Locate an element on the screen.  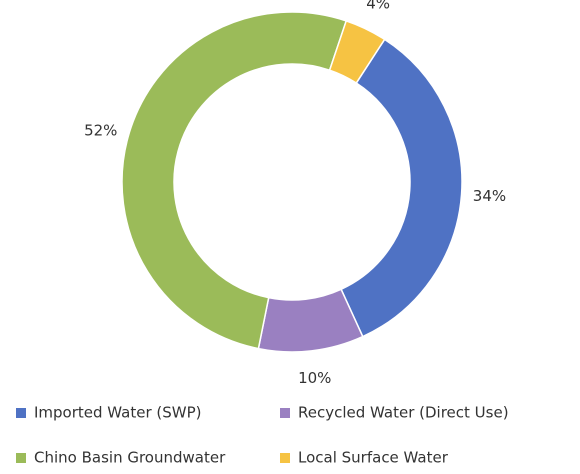
legend-label: Imported Water (SWP) is located at coordinates (118, 413).